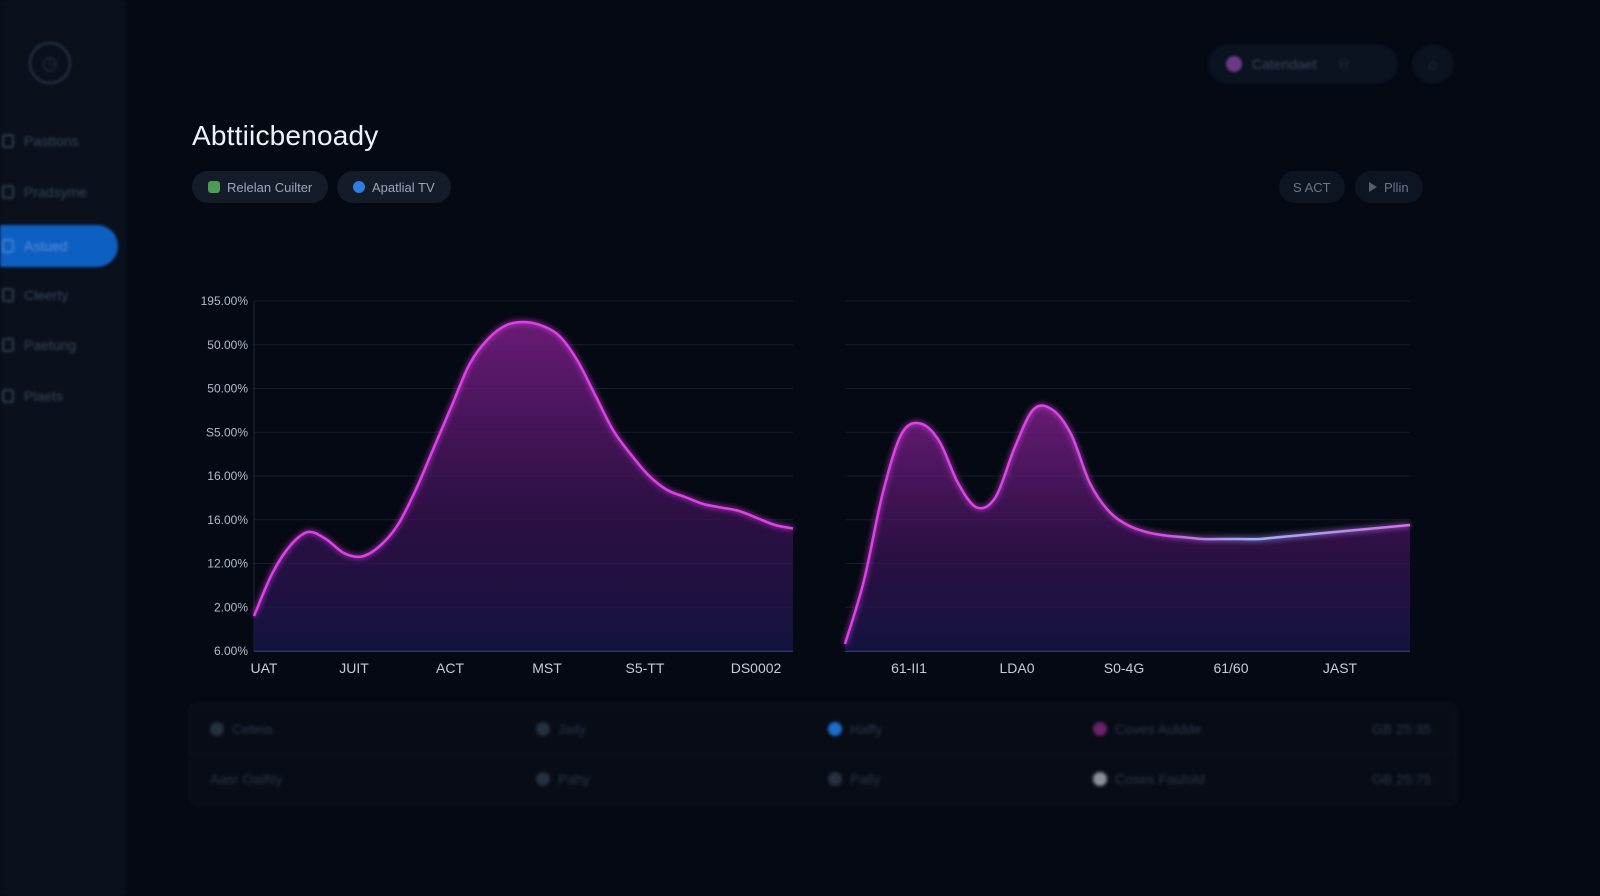 This screenshot has height=896, width=1600. I want to click on chart-1-x-ticks: UAT JUIT ACT MST S5-TT DS0002, so click(516, 668).